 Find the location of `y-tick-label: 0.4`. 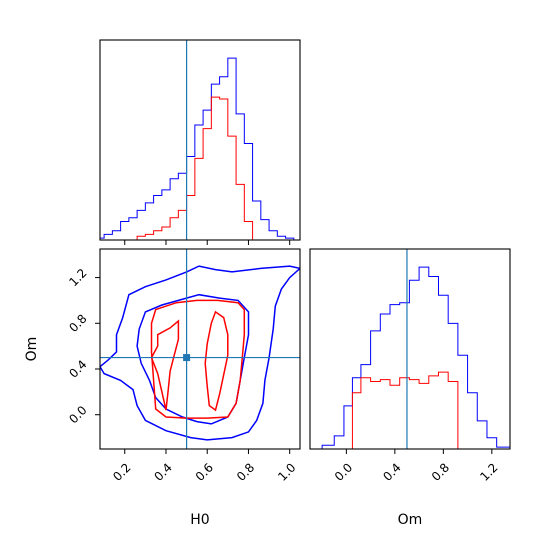

y-tick-label: 0.4 is located at coordinates (77, 368).